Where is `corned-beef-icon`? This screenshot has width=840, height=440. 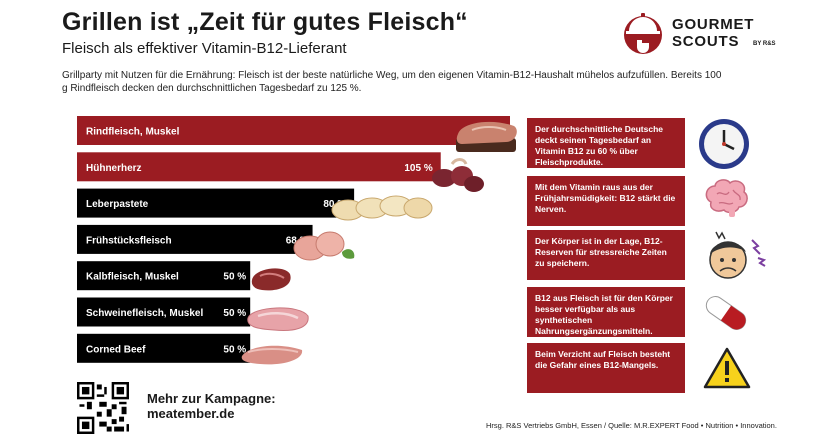
corned-beef-icon is located at coordinates (272, 355).